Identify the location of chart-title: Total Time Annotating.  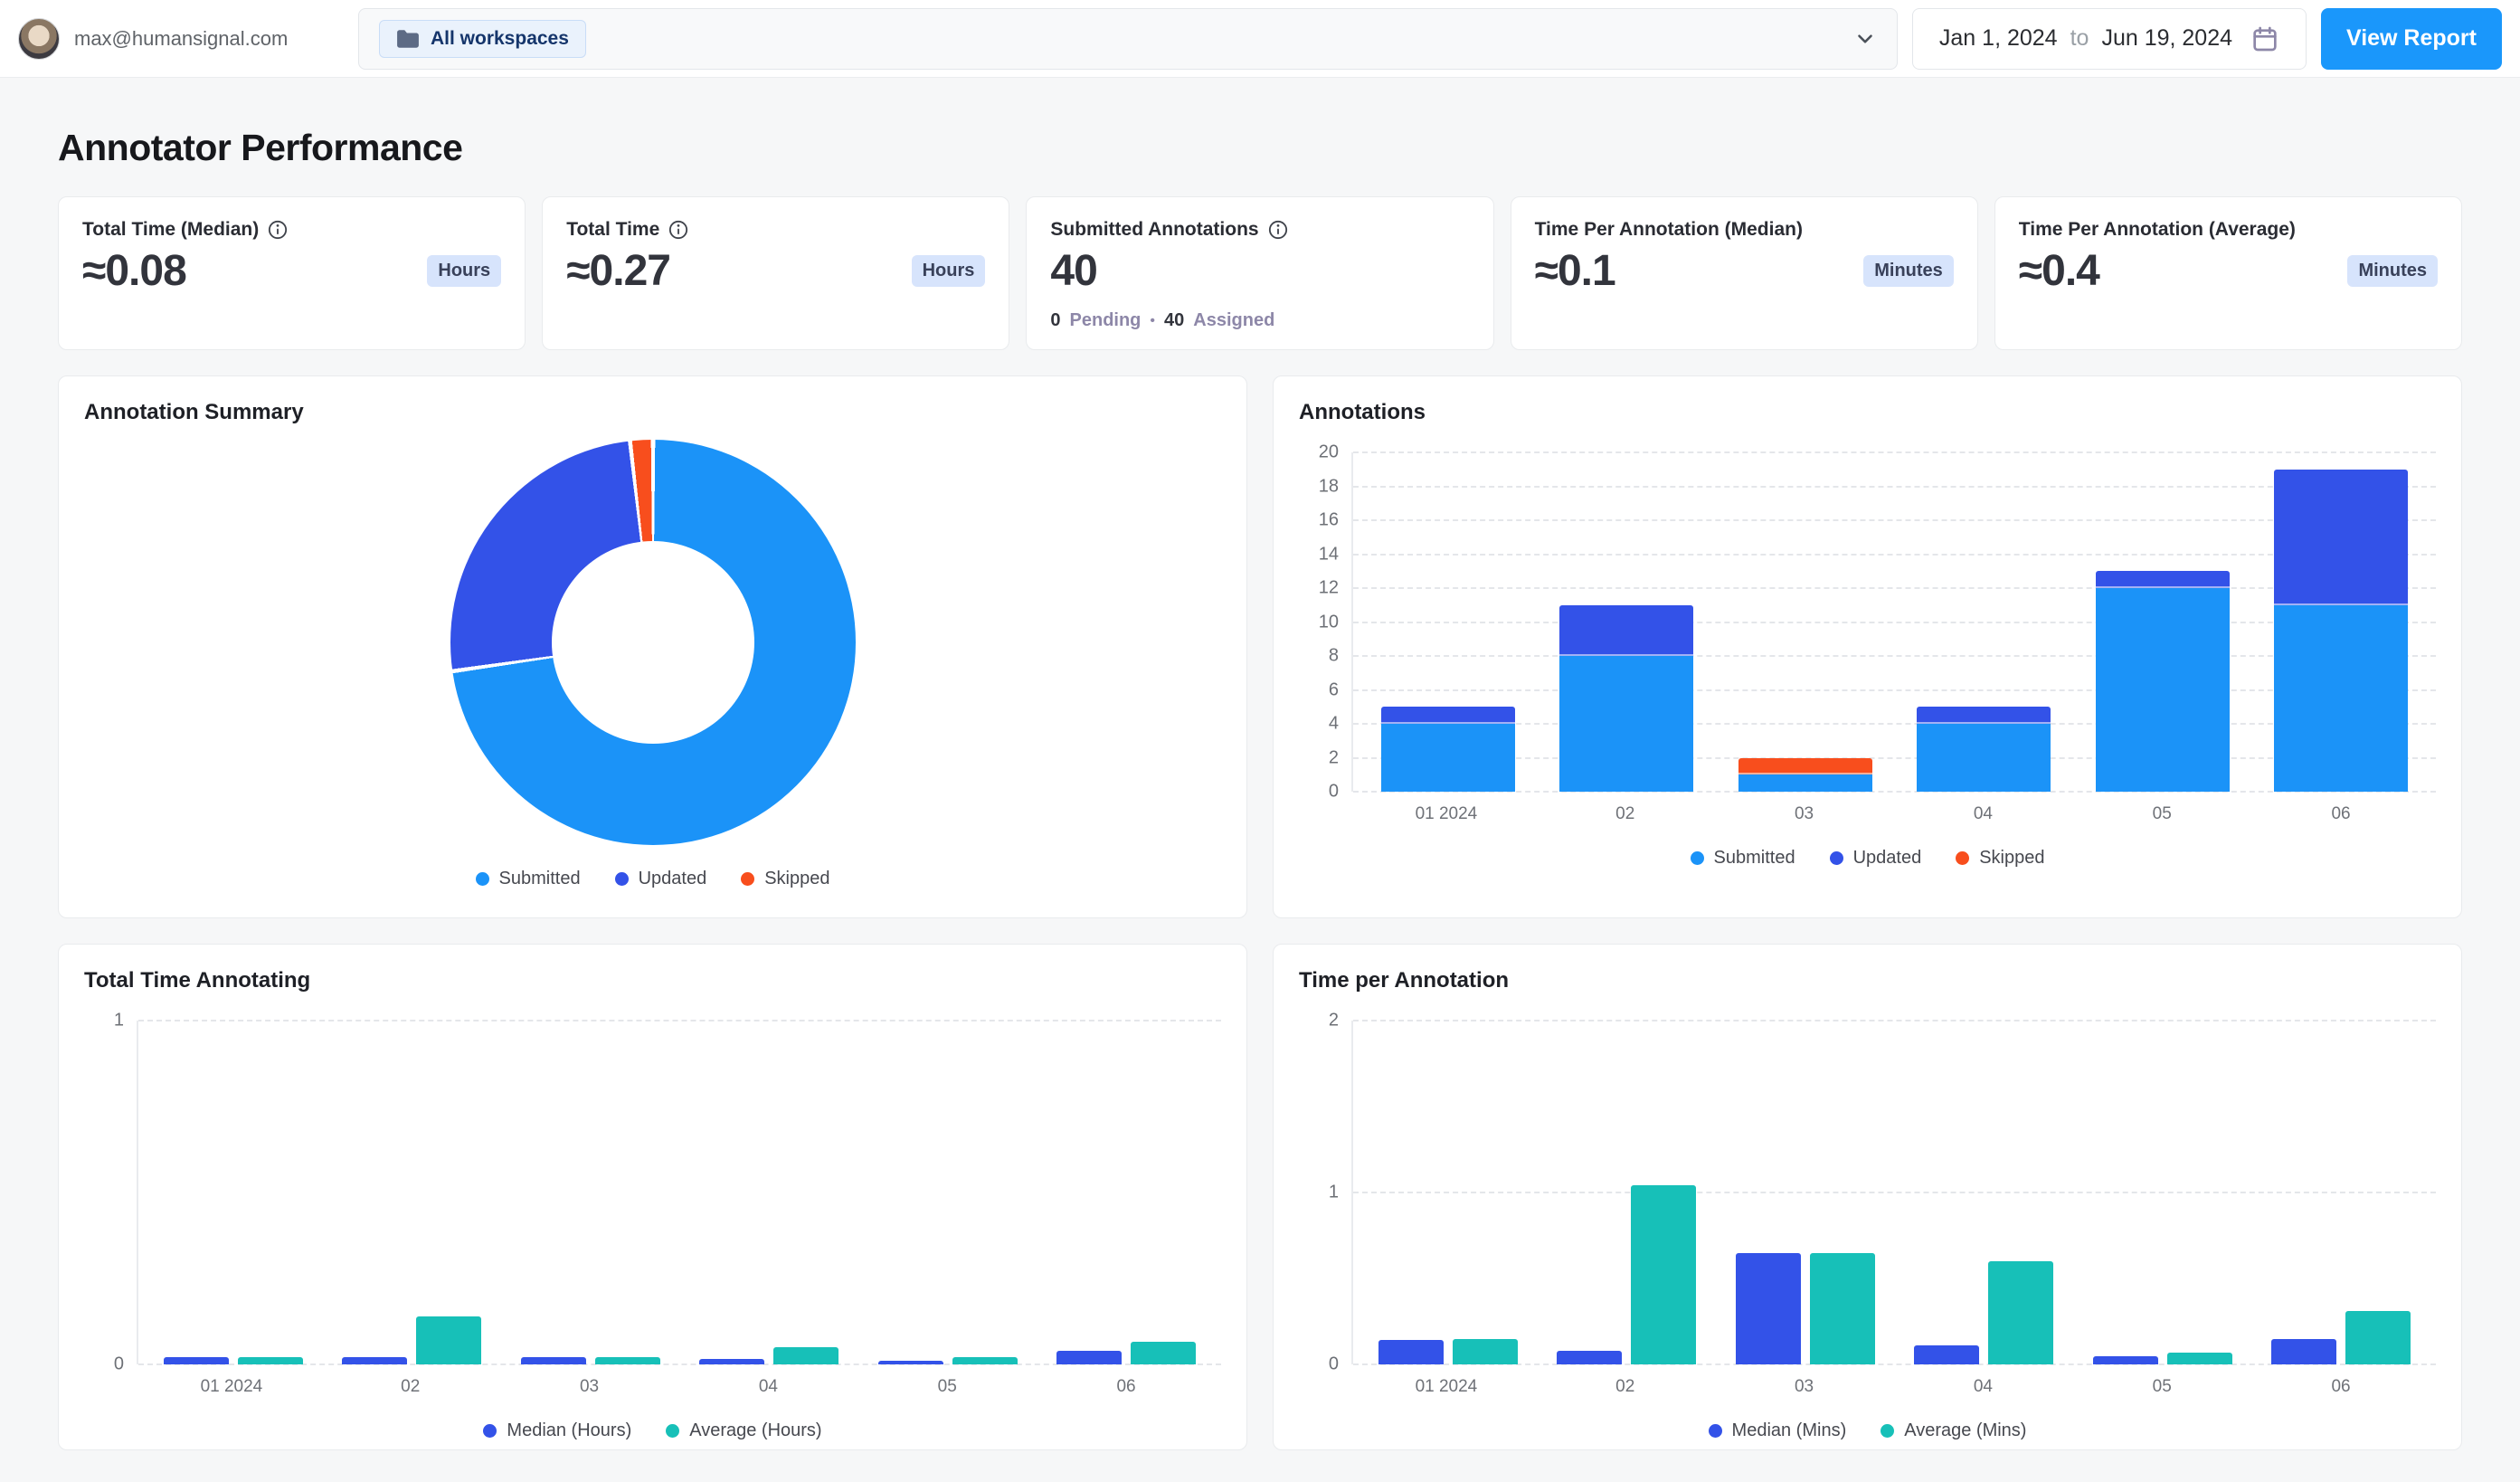
(197, 981).